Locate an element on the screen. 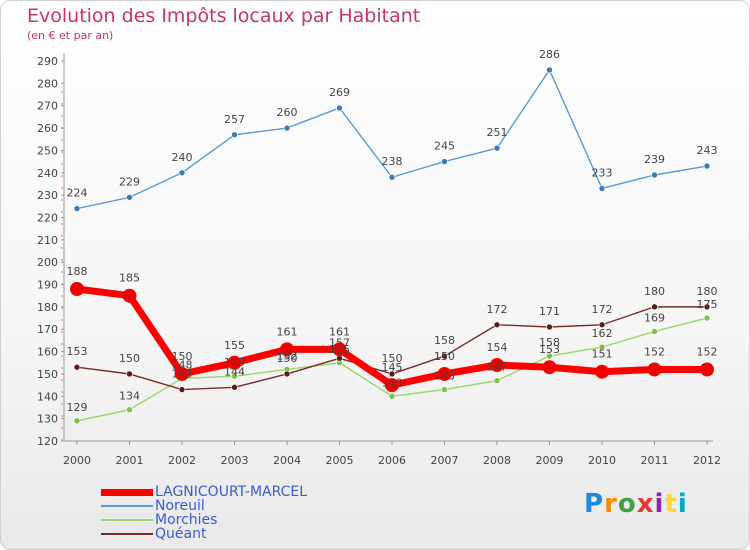 The image size is (750, 550). x-tick-label: 2009 is located at coordinates (550, 460).